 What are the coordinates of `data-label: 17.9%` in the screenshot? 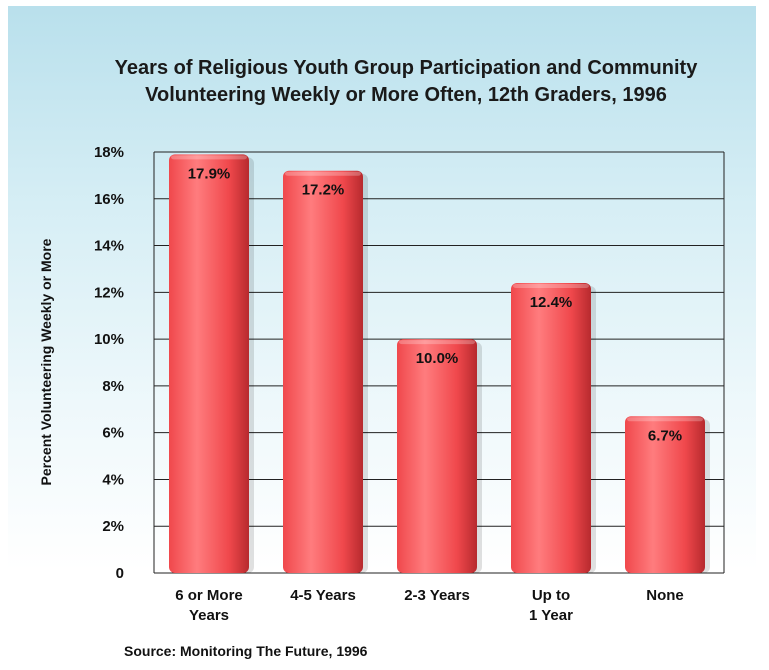 It's located at (209, 173).